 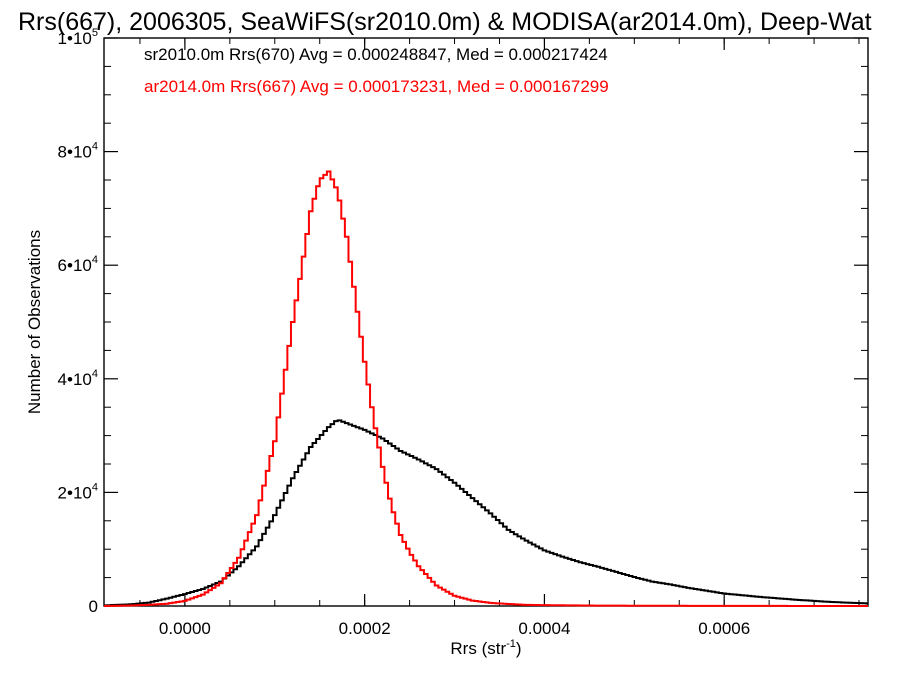 What do you see at coordinates (78, 151) in the screenshot?
I see `y-tick-label-4: 8•104` at bounding box center [78, 151].